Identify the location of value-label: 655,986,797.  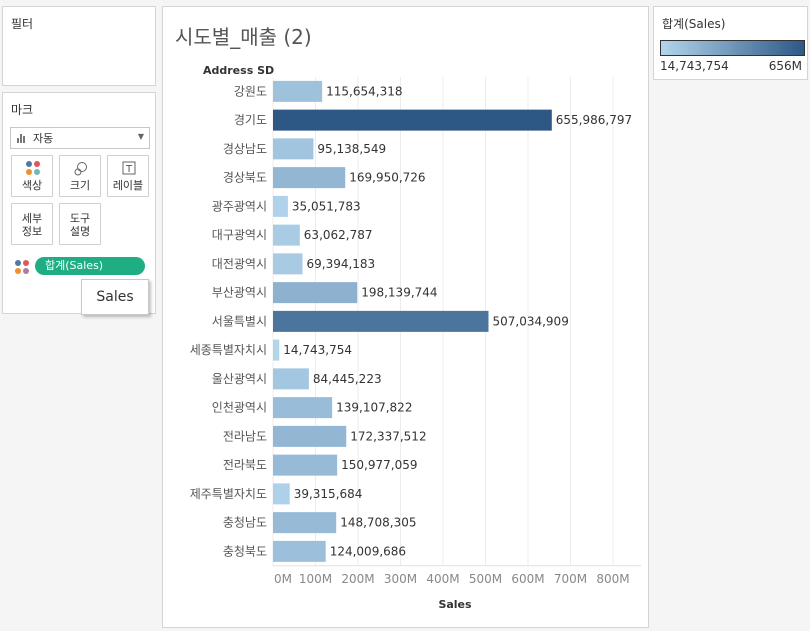
(594, 120).